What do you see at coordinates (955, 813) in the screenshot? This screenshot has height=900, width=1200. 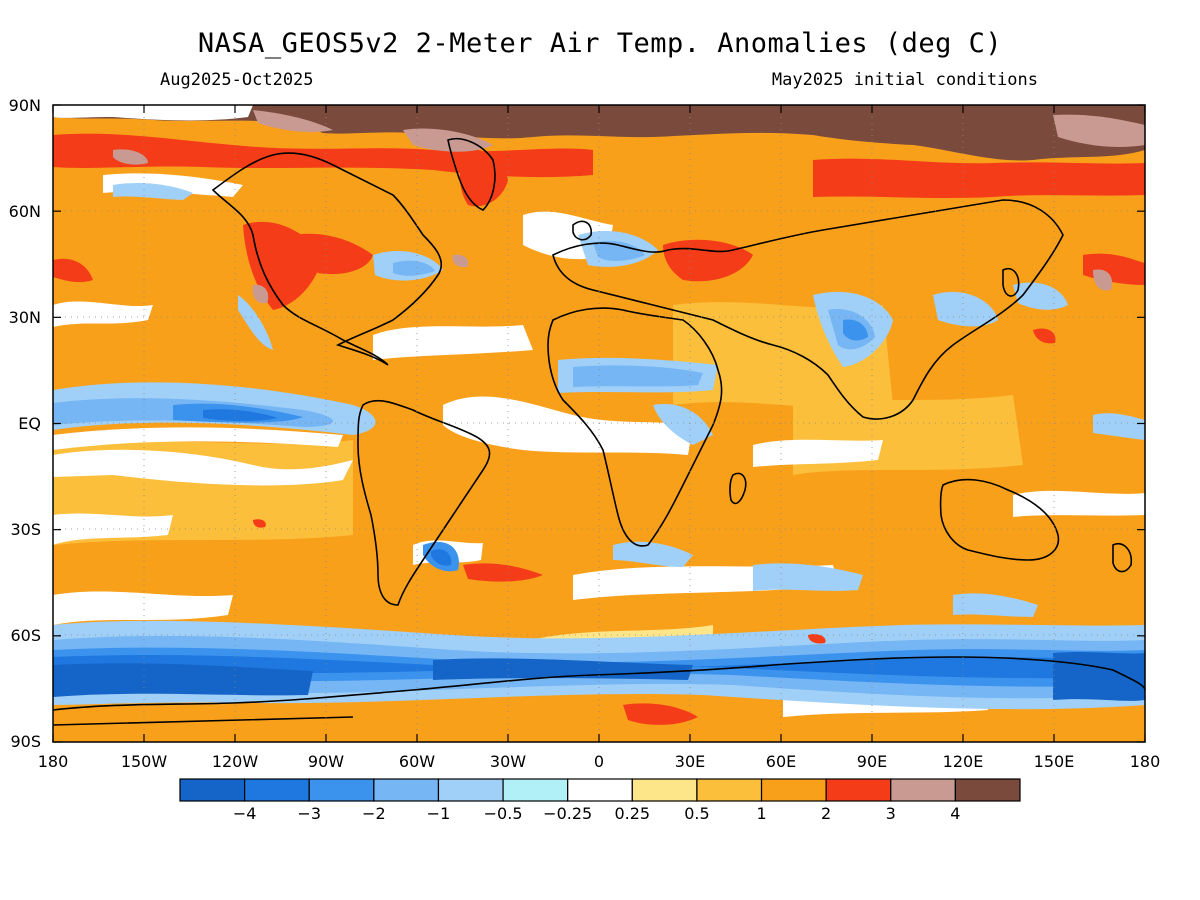 I see `colorbar-label: 4` at bounding box center [955, 813].